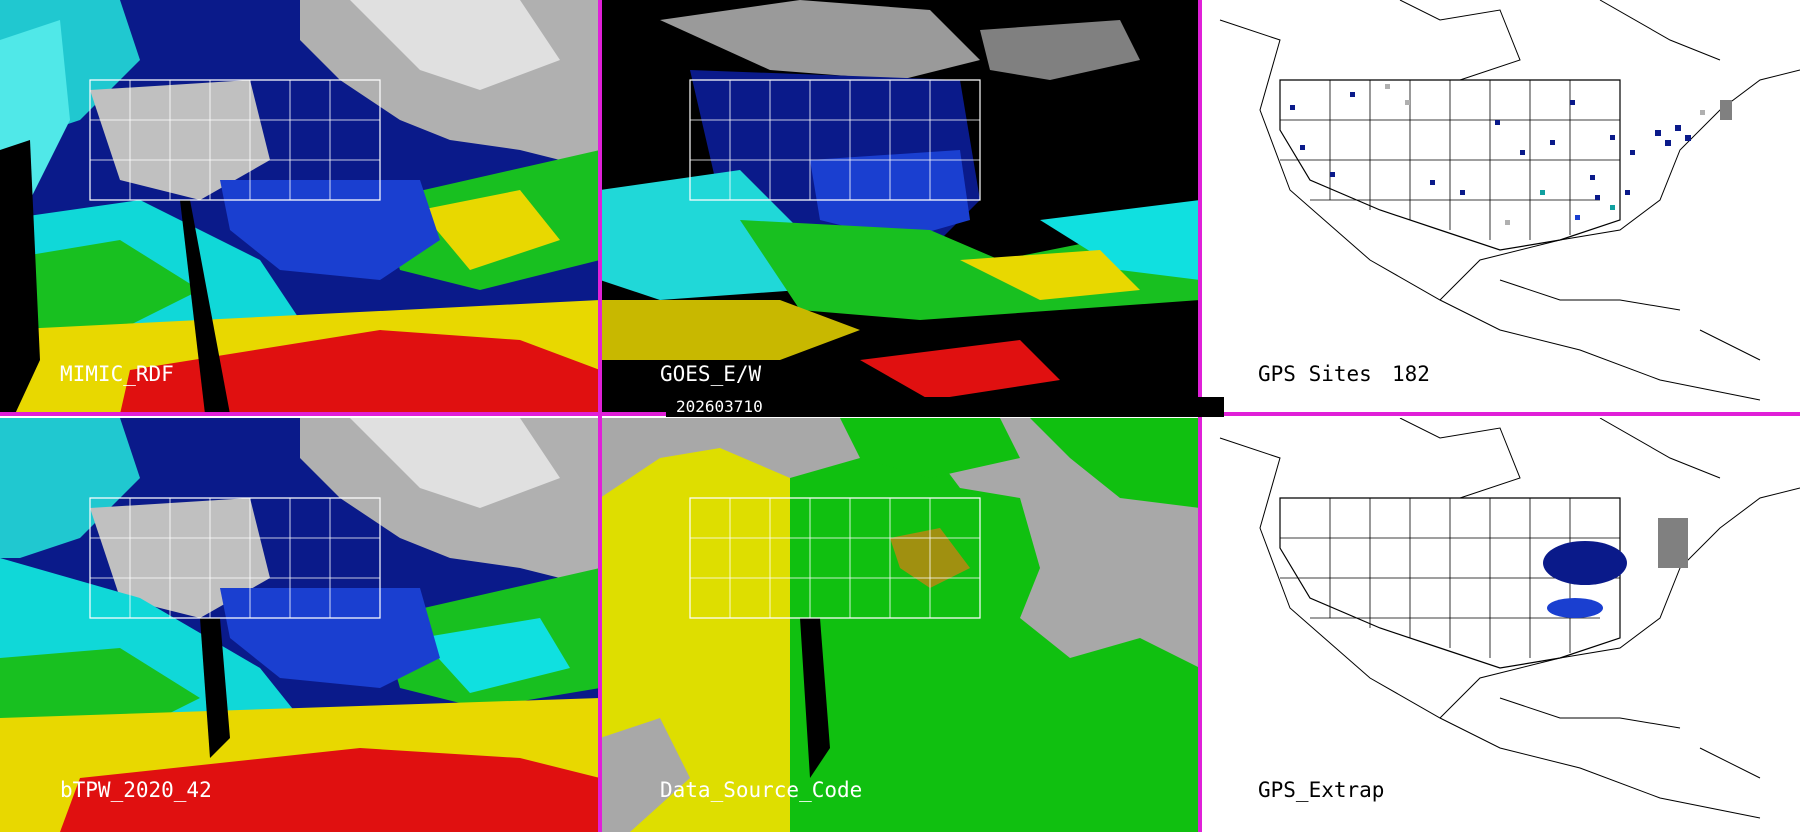 The image size is (1800, 832). What do you see at coordinates (761, 790) in the screenshot?
I see `panel-label: Data_Source_Code` at bounding box center [761, 790].